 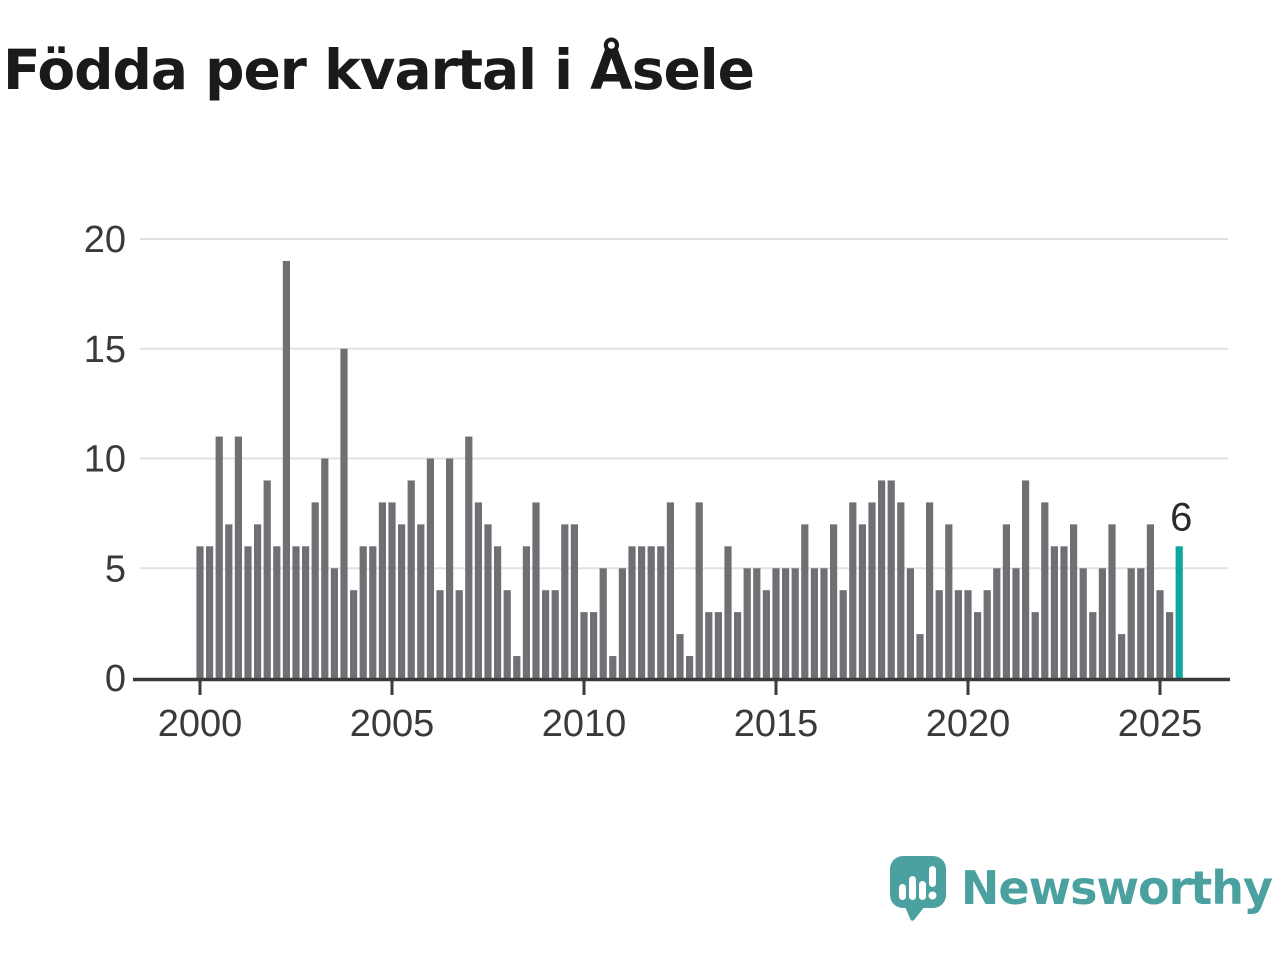 I want to click on newsworthy-logo-text: Newsworthy, so click(x=1116, y=888).